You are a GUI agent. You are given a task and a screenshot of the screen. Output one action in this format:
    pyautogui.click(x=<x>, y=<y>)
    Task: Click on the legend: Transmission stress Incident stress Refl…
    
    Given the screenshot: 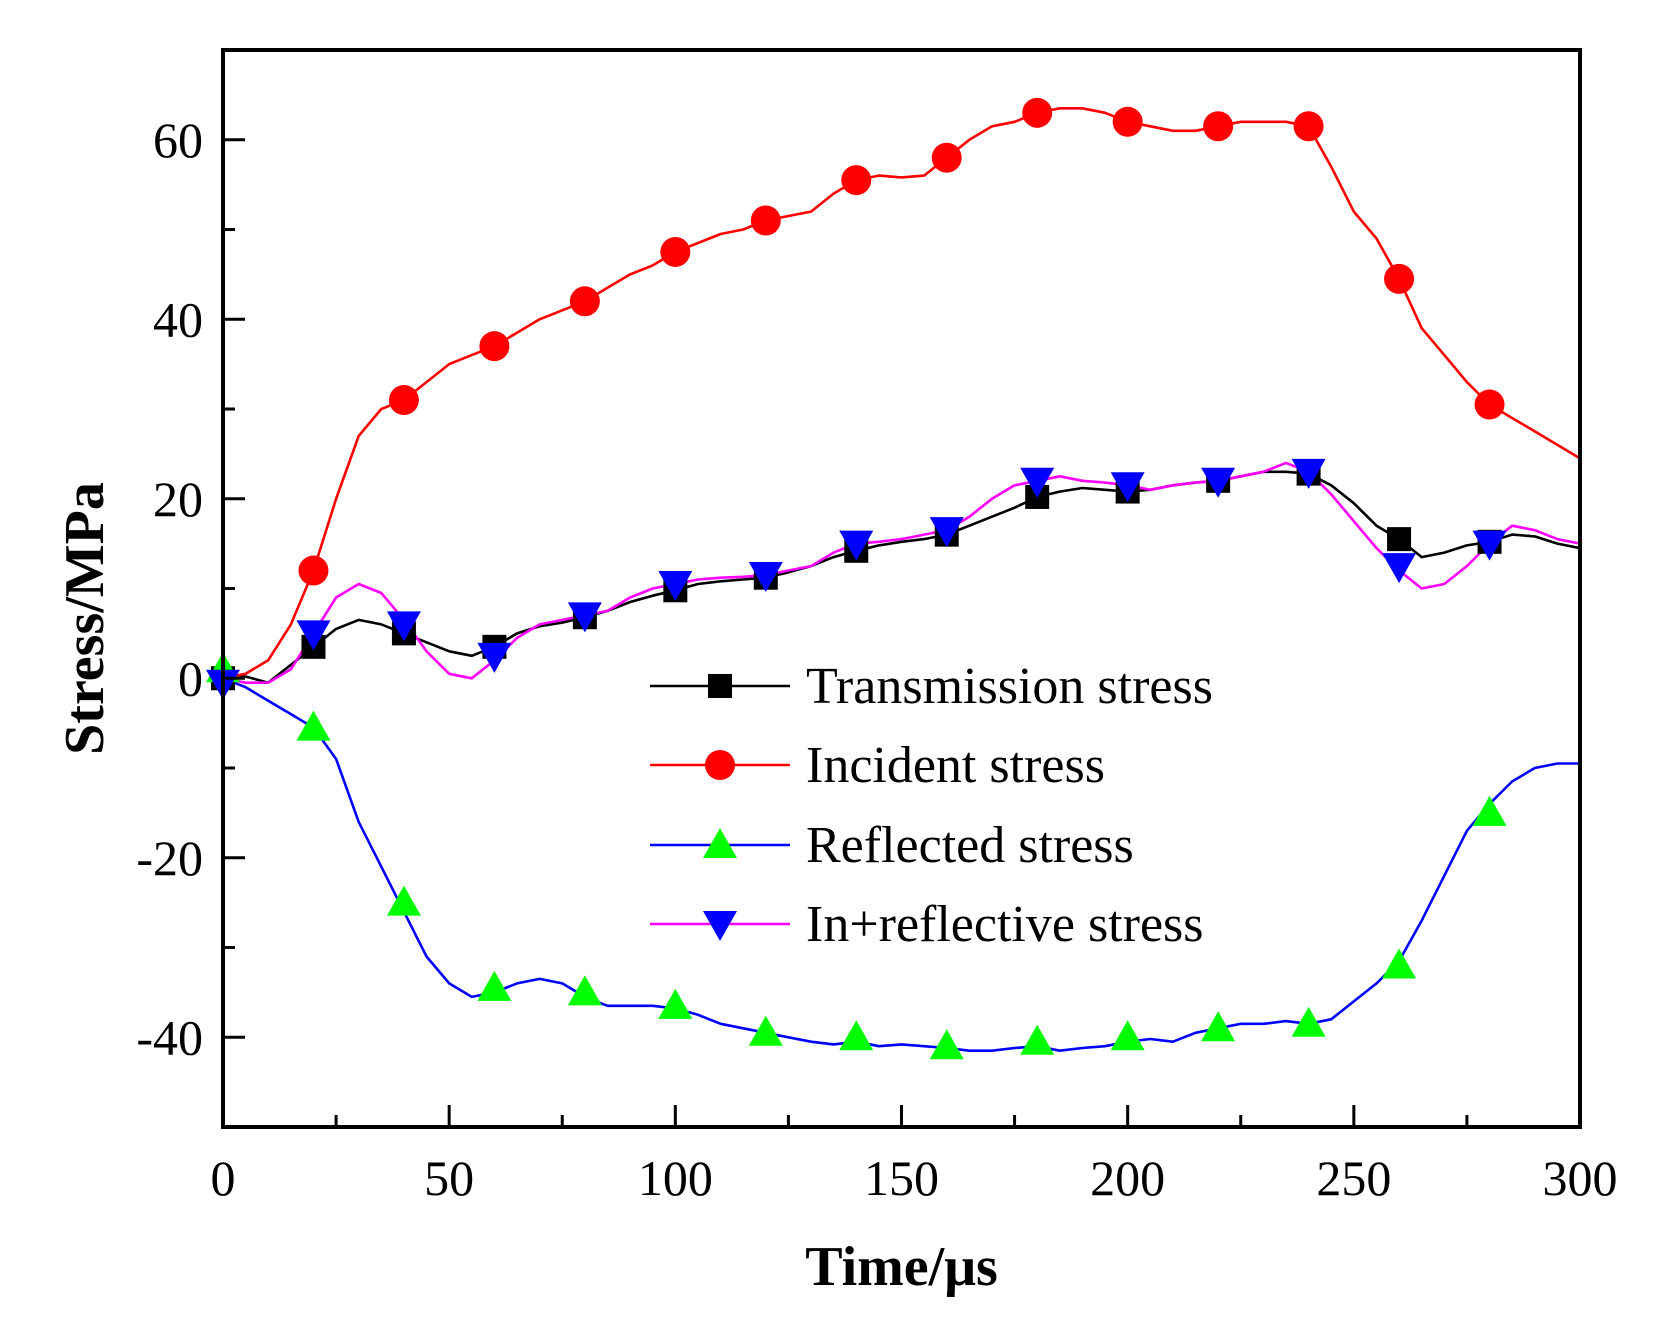 What is the action you would take?
    pyautogui.click(x=931, y=805)
    